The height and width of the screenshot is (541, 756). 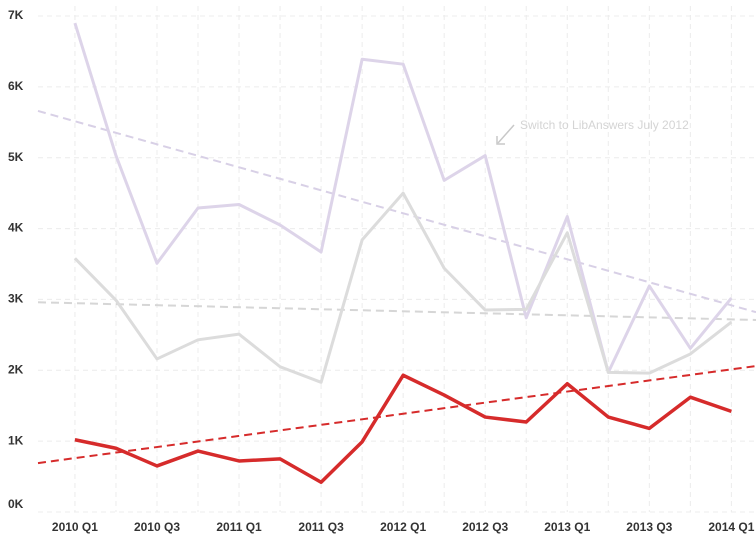 What do you see at coordinates (731, 527) in the screenshot?
I see `x-tick-label: 2014 Q1` at bounding box center [731, 527].